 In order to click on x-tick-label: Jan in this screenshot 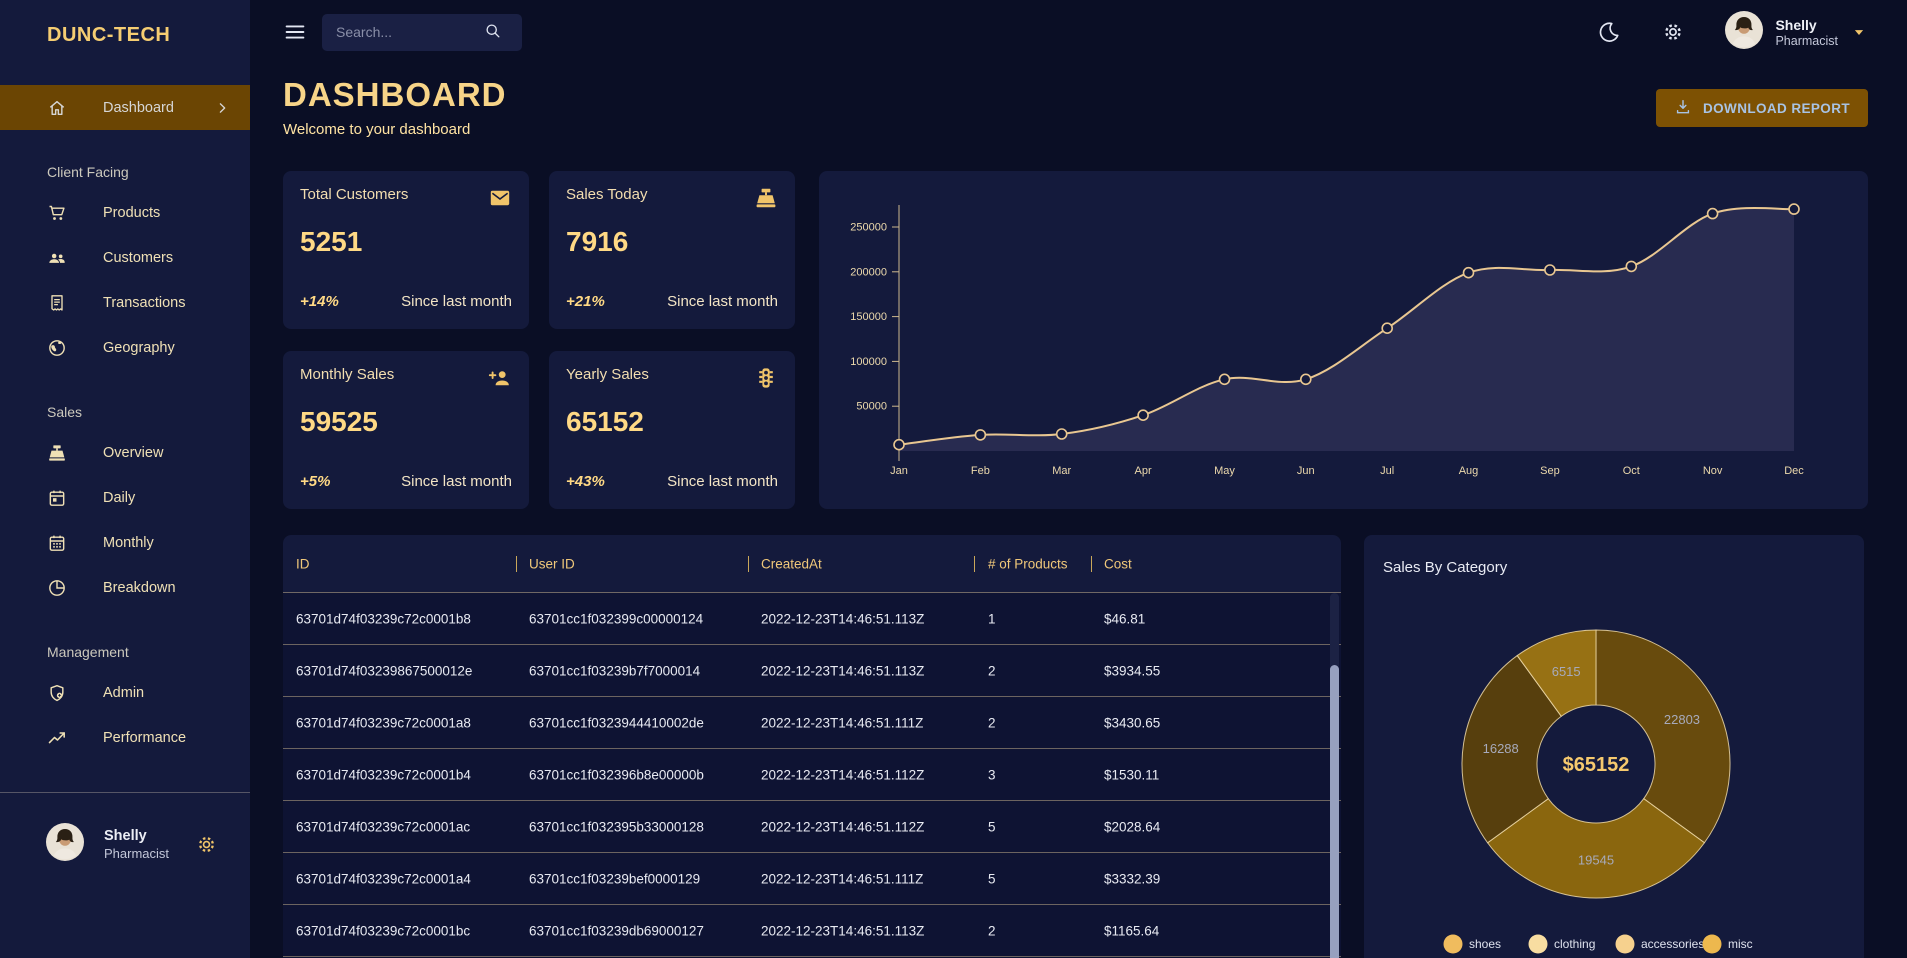, I will do `click(899, 471)`.